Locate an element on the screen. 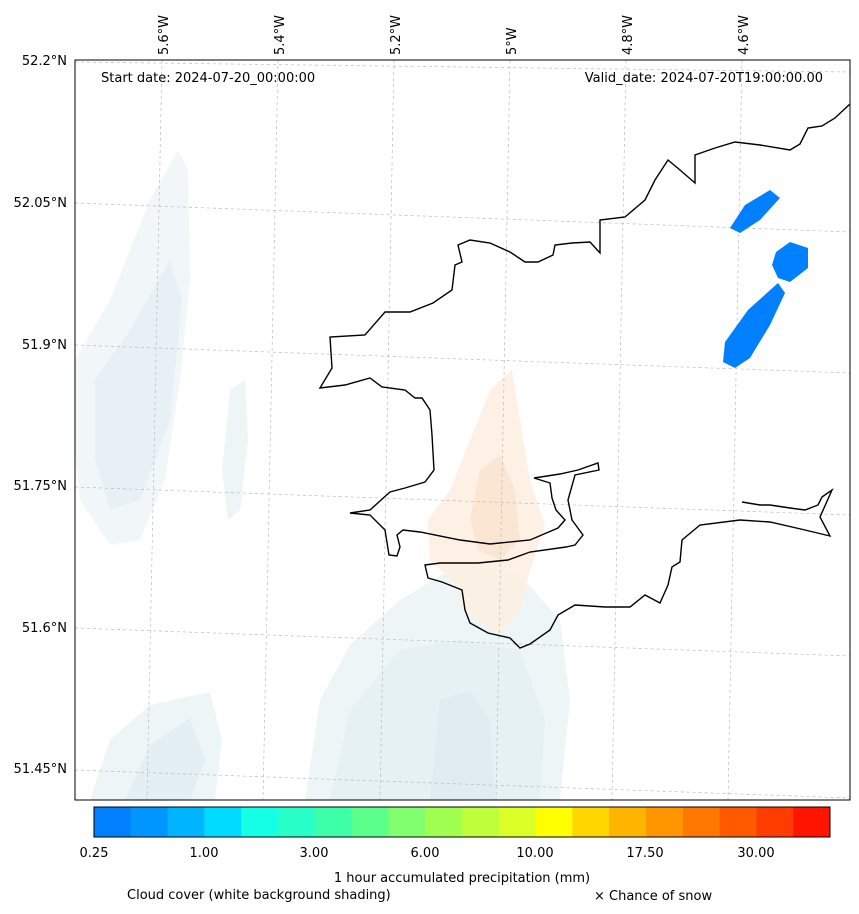  valid-date-label: Valid_date: 2024-07-20T19:00:00.00 is located at coordinates (703, 78).